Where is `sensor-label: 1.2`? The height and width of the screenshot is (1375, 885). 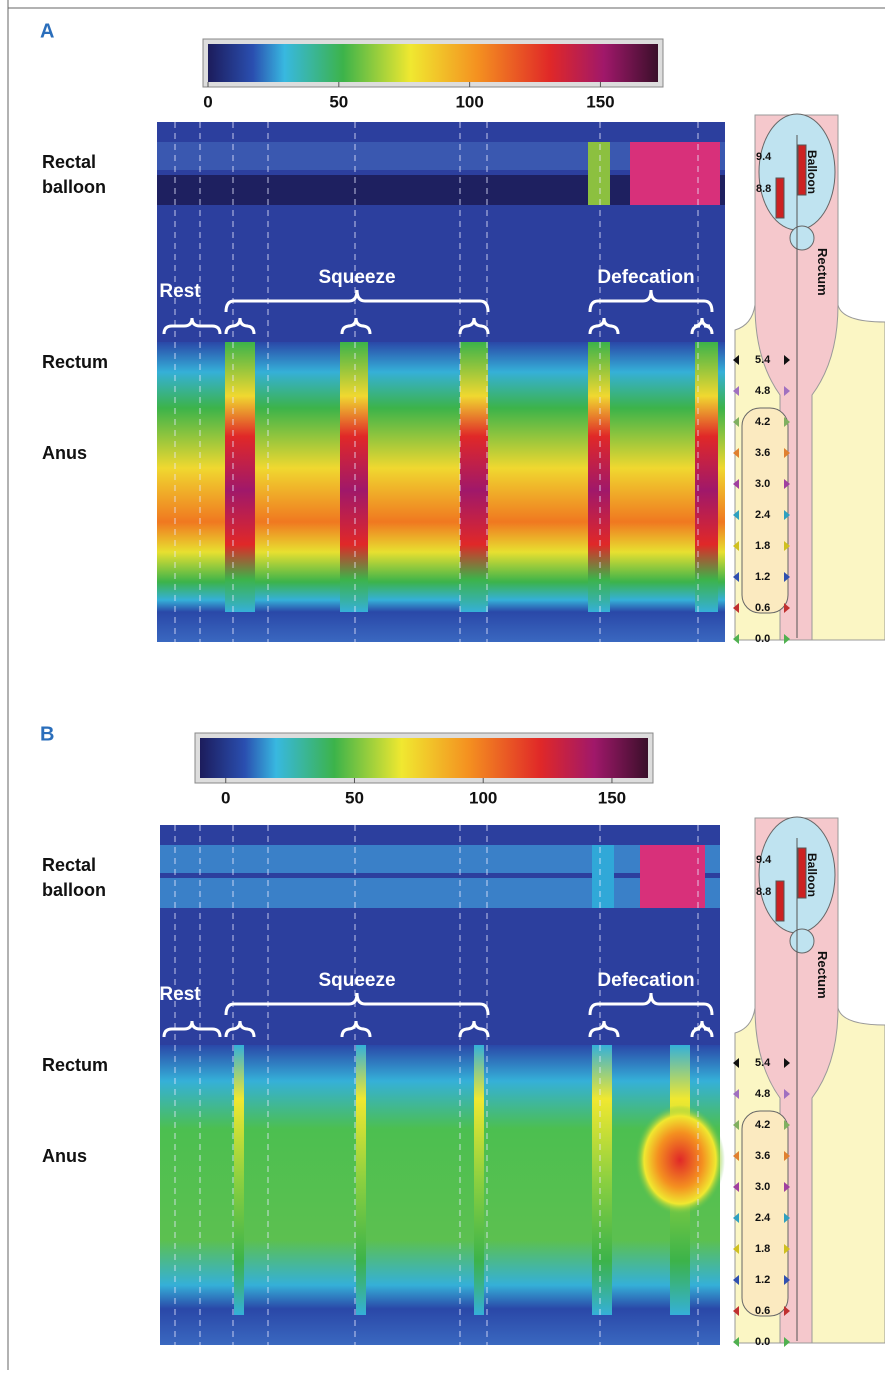
sensor-label: 1.2 is located at coordinates (762, 577).